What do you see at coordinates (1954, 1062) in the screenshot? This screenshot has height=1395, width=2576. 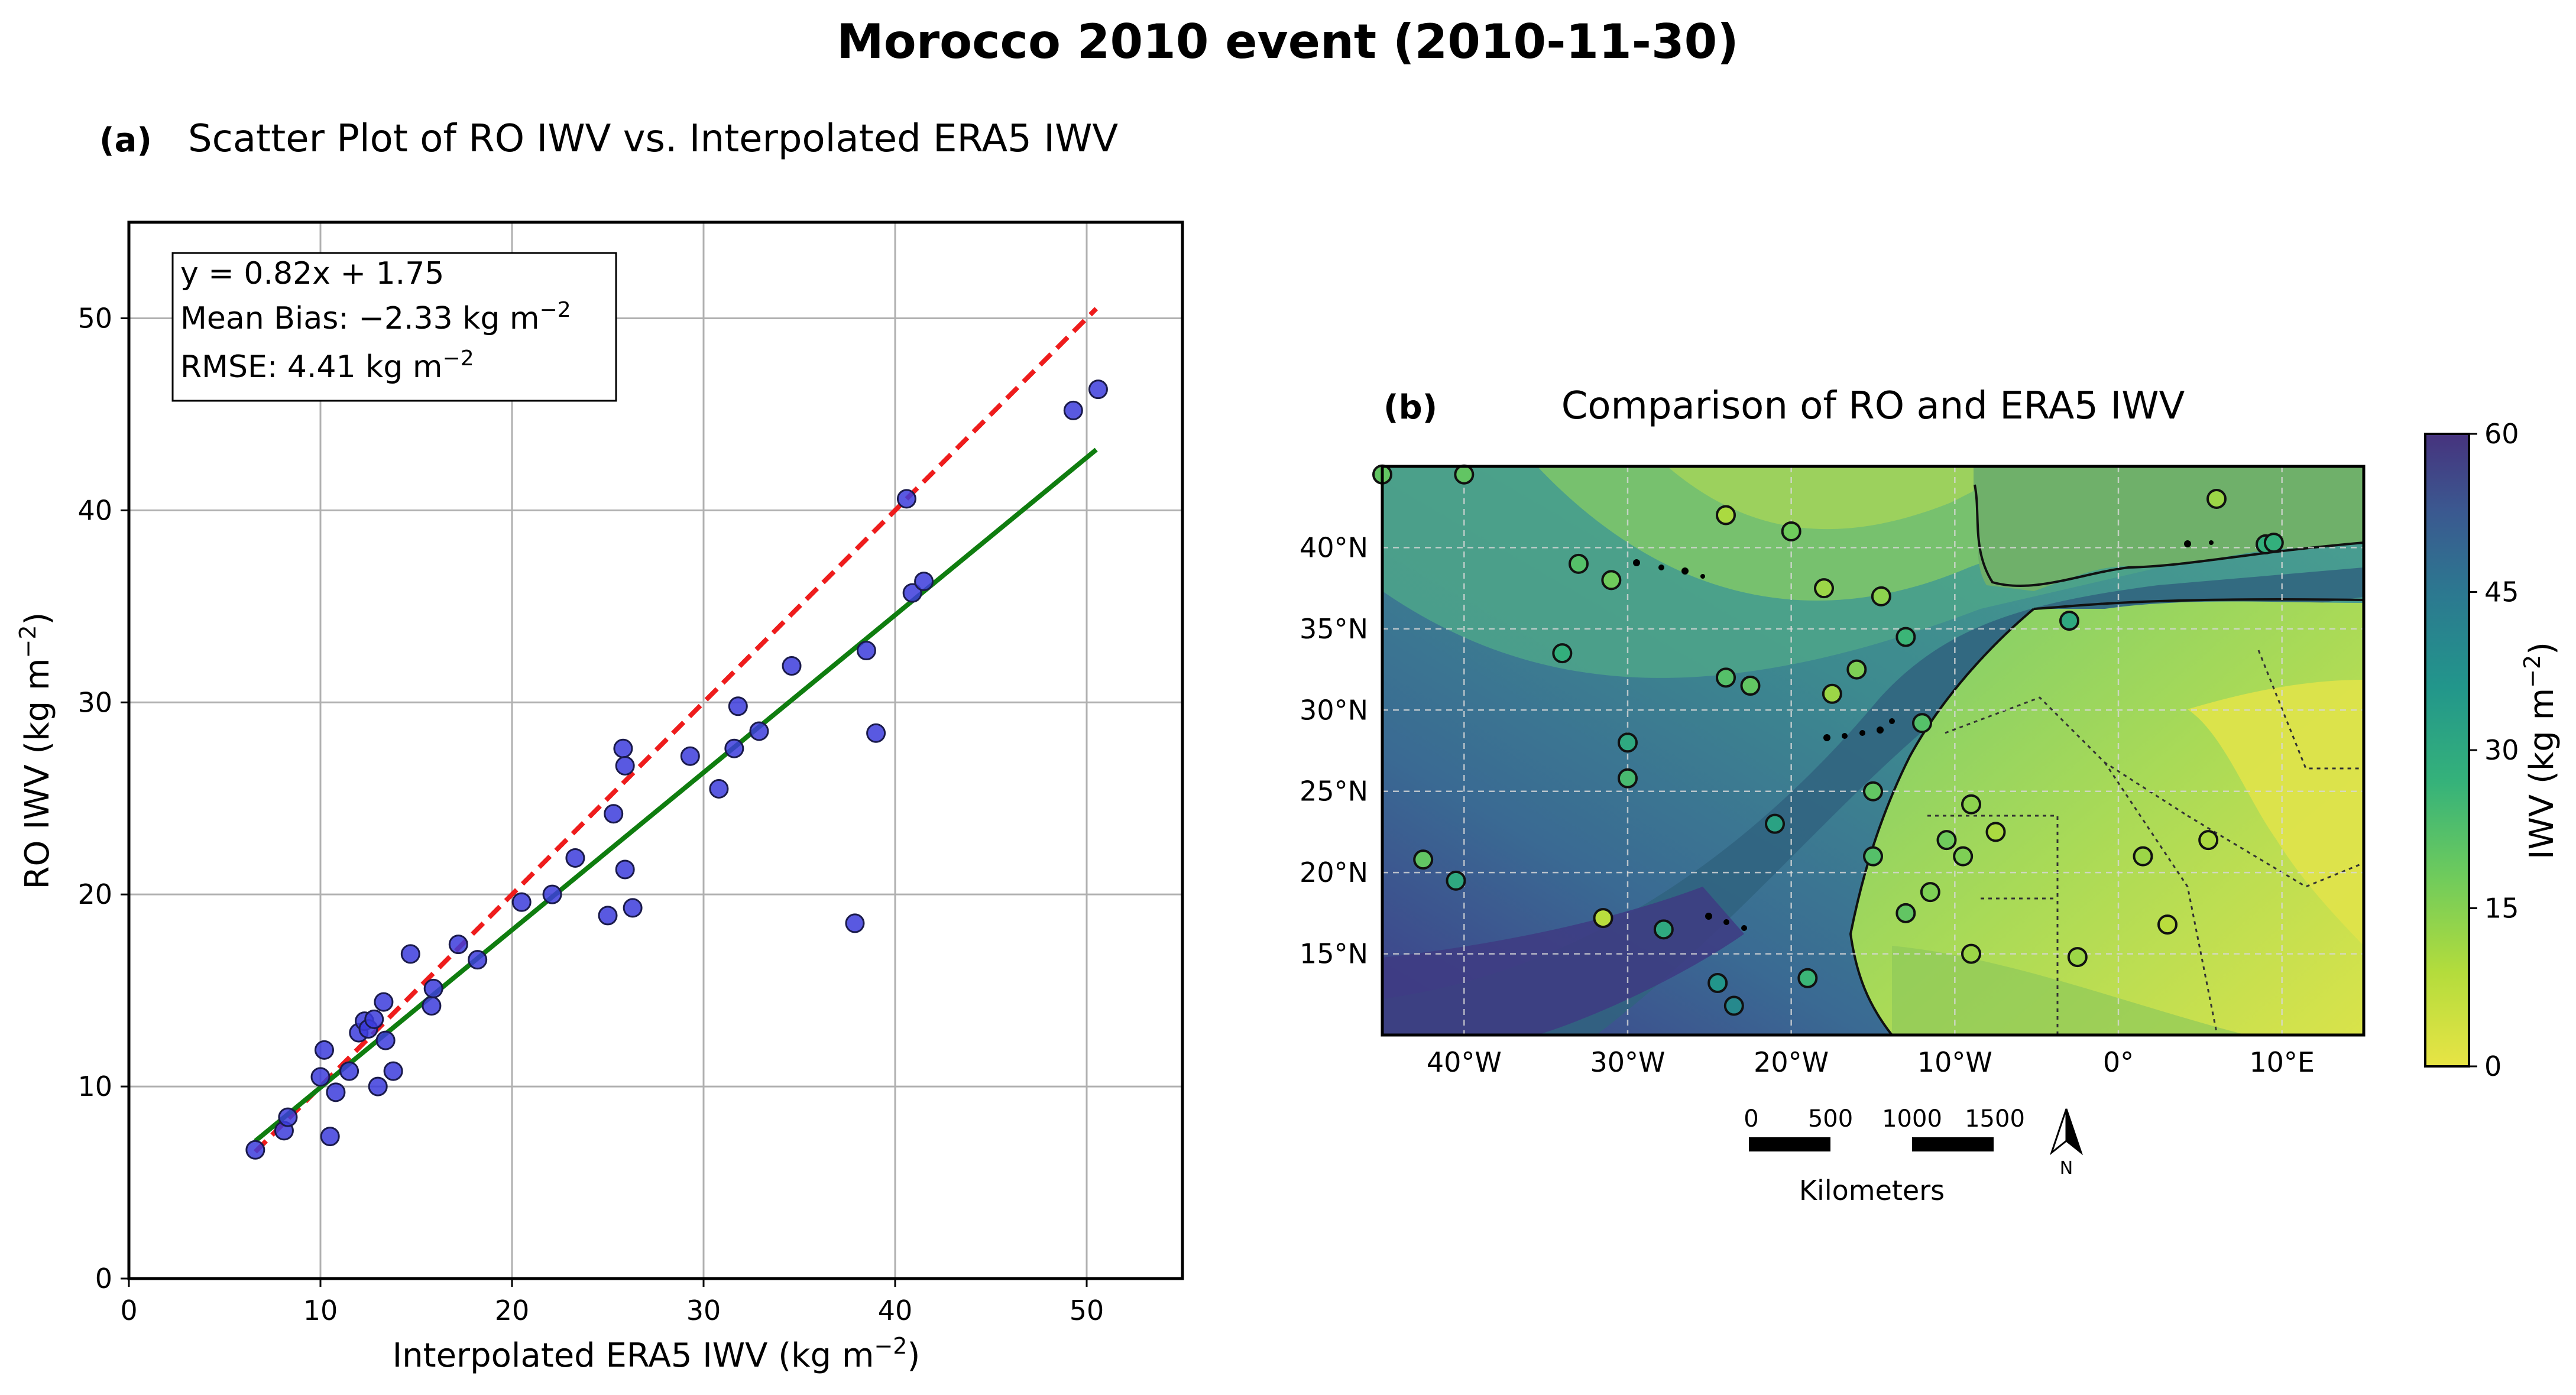 I see `map-lon-label: 10°W` at bounding box center [1954, 1062].